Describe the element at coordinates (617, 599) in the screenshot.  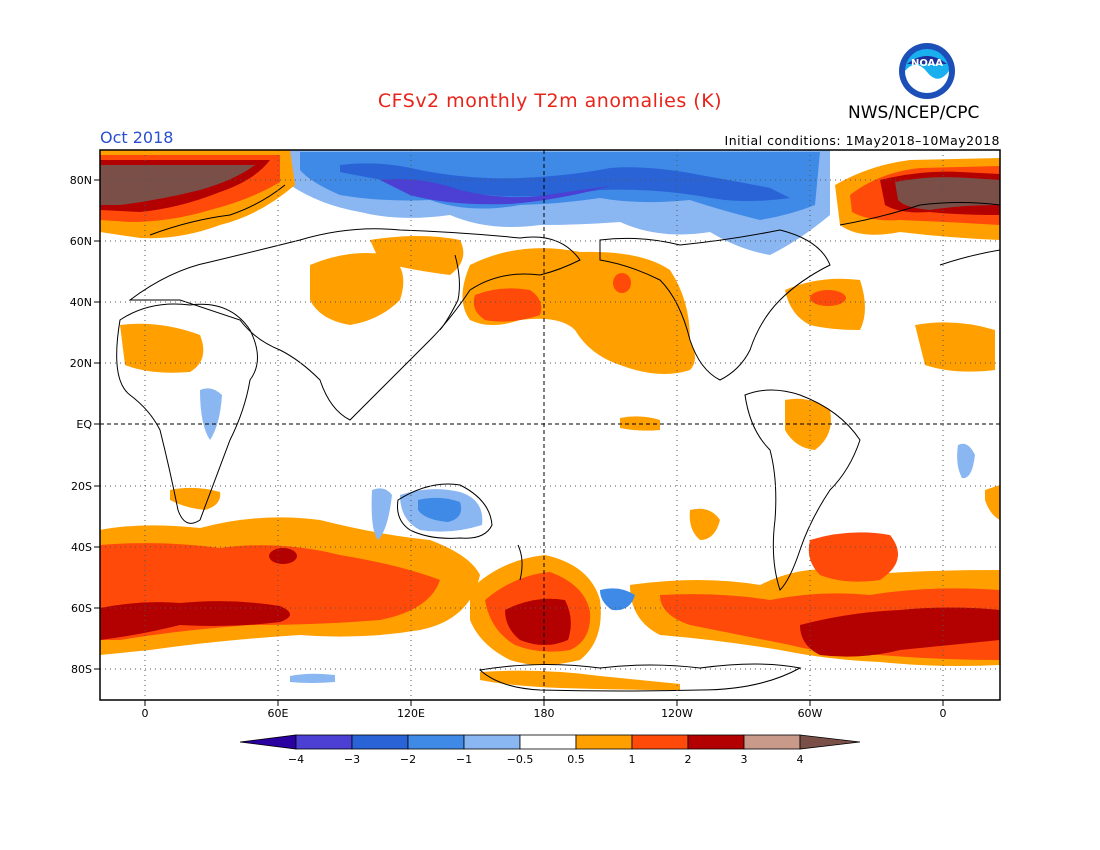
I see `south-pacific-cold` at that location.